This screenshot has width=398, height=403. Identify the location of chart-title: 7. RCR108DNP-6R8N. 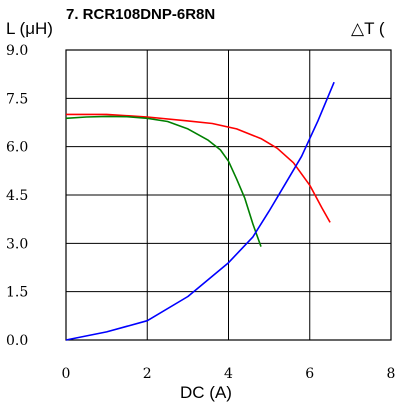
(140, 14).